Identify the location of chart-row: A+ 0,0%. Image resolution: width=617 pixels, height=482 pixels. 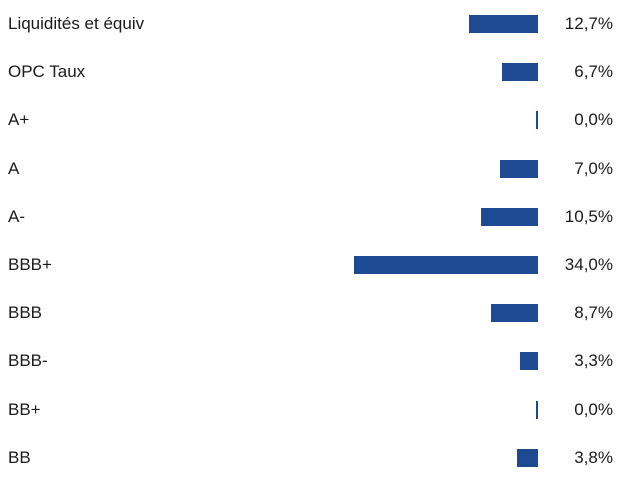
(308, 120).